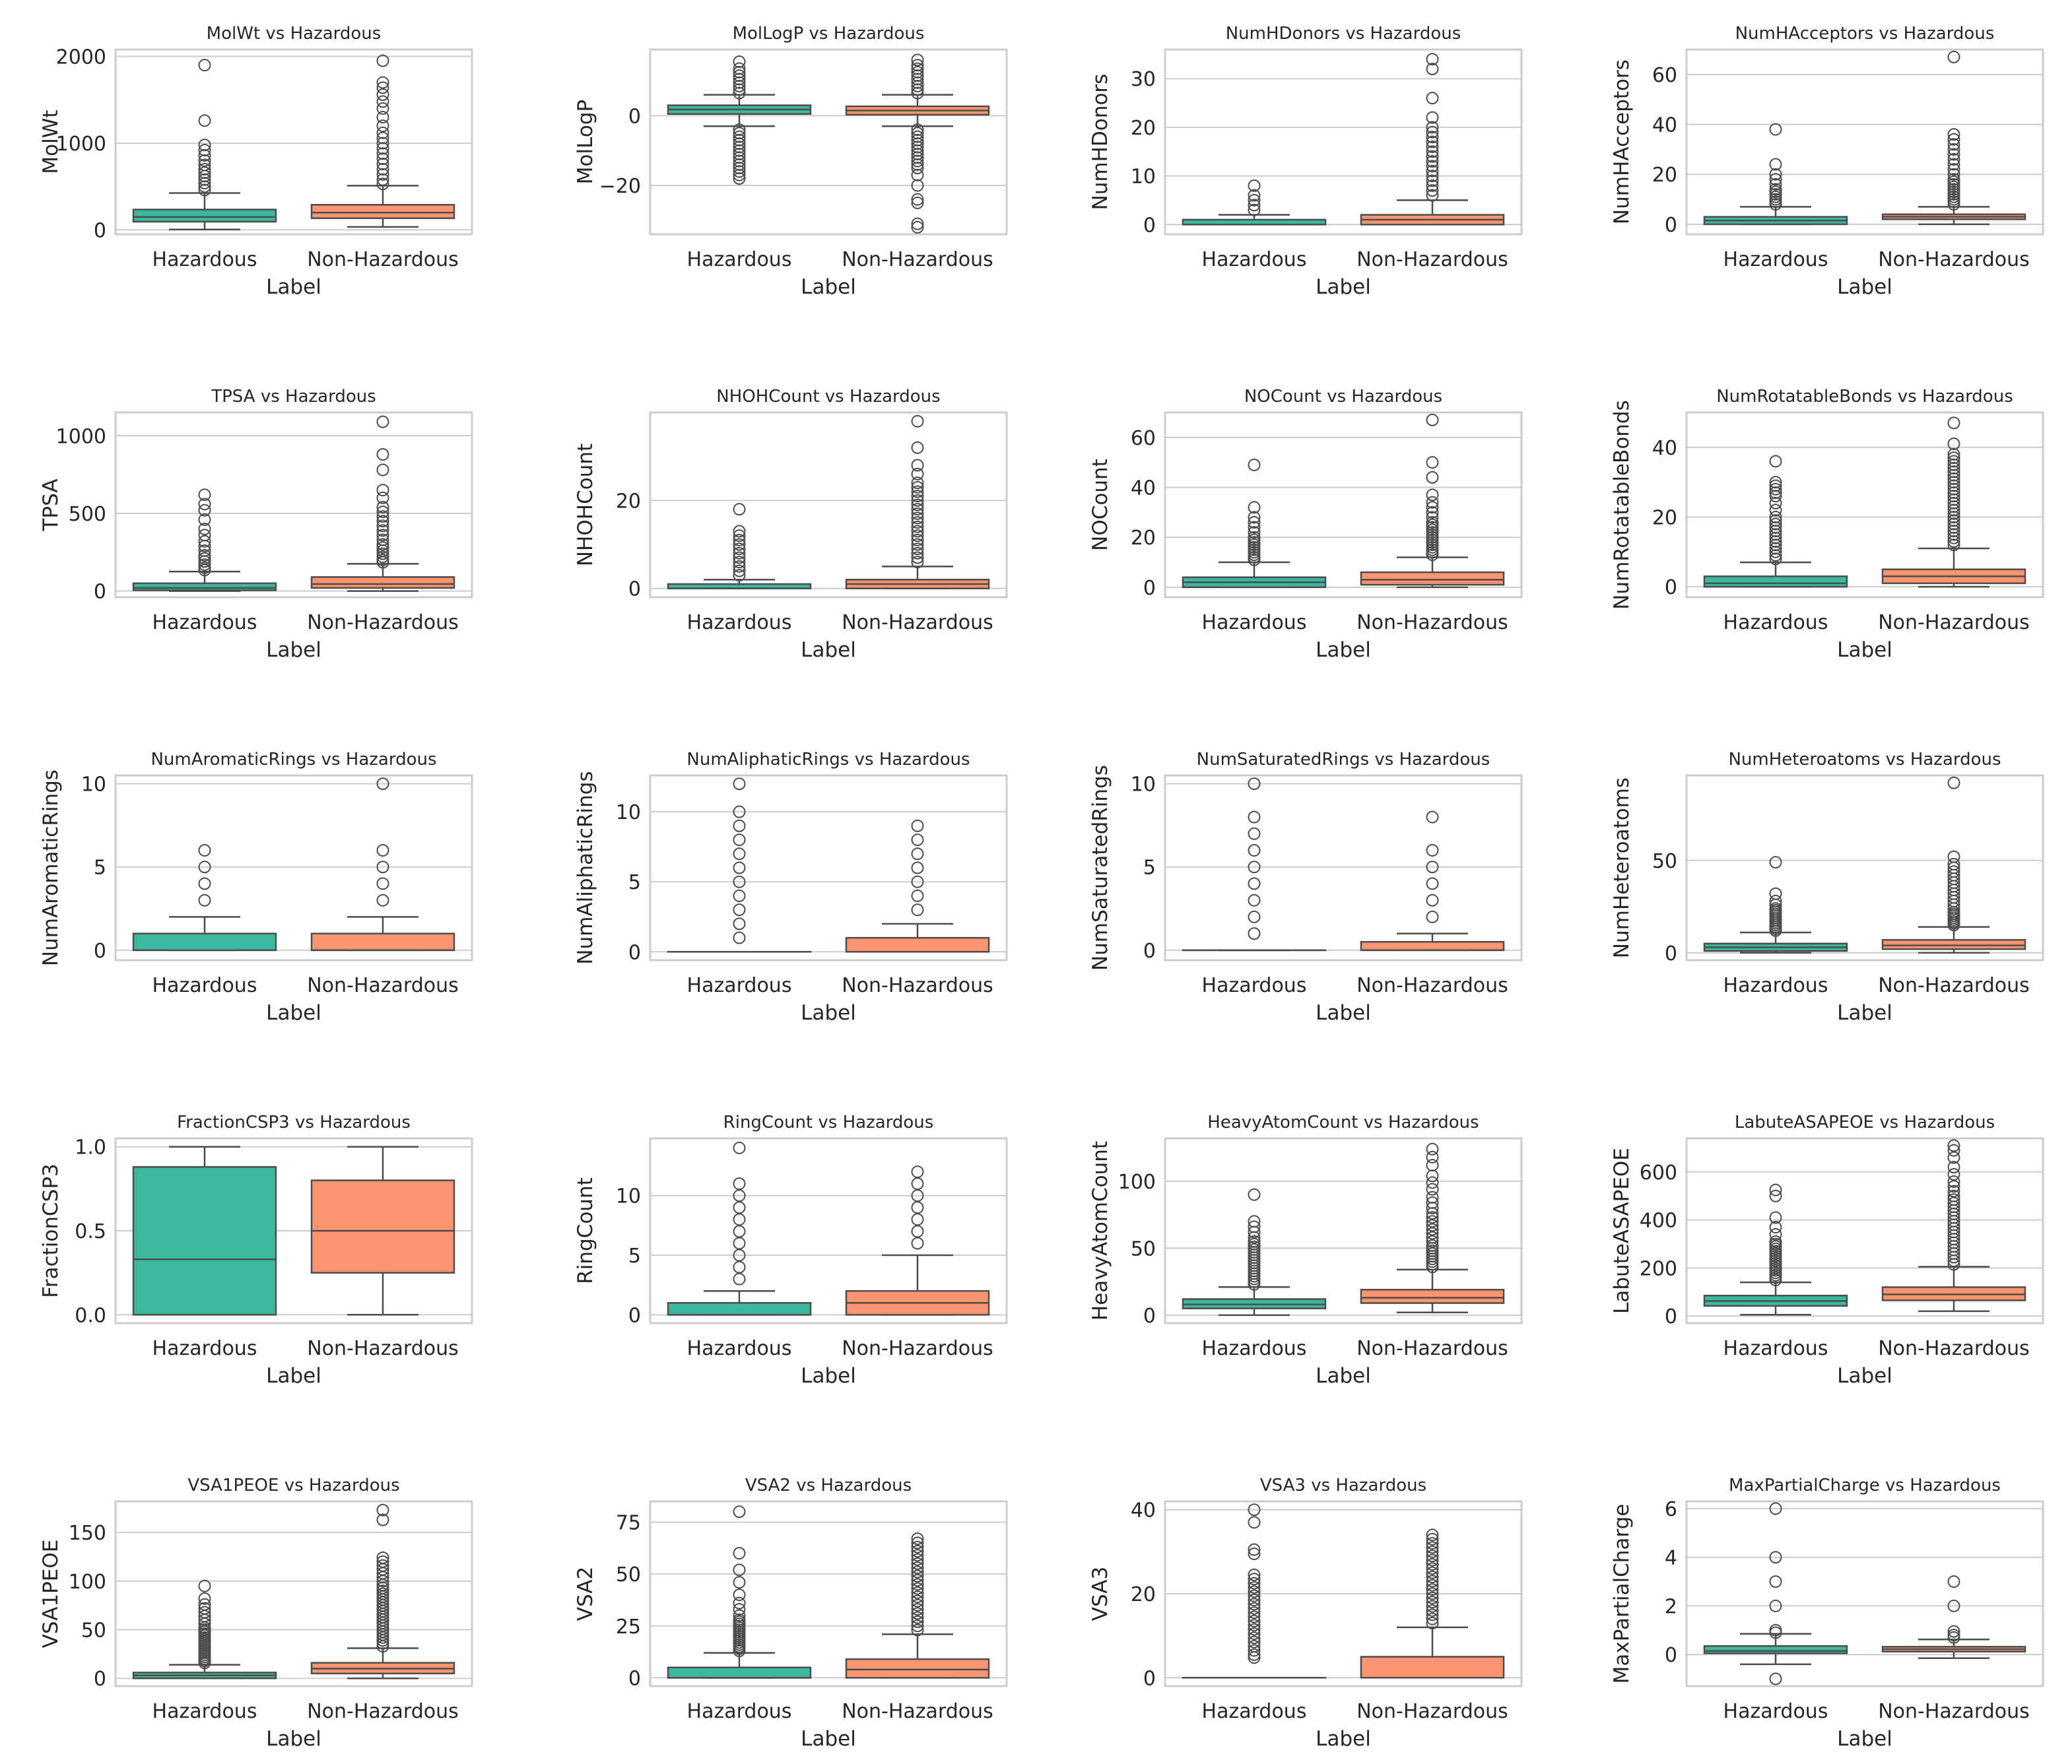 This screenshot has height=1764, width=2072. Describe the element at coordinates (1622, 141) in the screenshot. I see `y-axis-label: NumHAcceptors` at that location.